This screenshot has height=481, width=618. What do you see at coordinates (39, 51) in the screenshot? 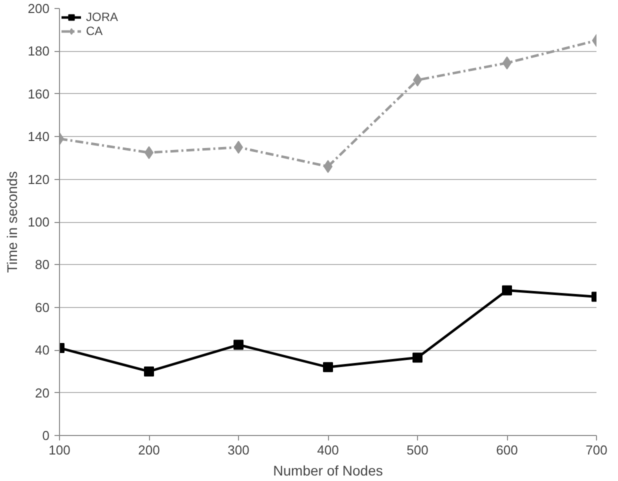
I see `y-tick-label: 180` at bounding box center [39, 51].